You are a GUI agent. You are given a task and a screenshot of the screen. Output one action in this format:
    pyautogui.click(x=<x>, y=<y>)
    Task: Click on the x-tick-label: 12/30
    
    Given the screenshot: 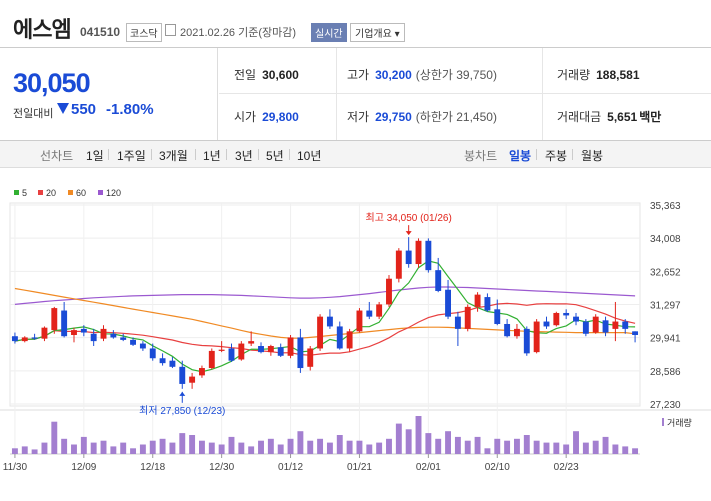 What is the action you would take?
    pyautogui.click(x=221, y=467)
    